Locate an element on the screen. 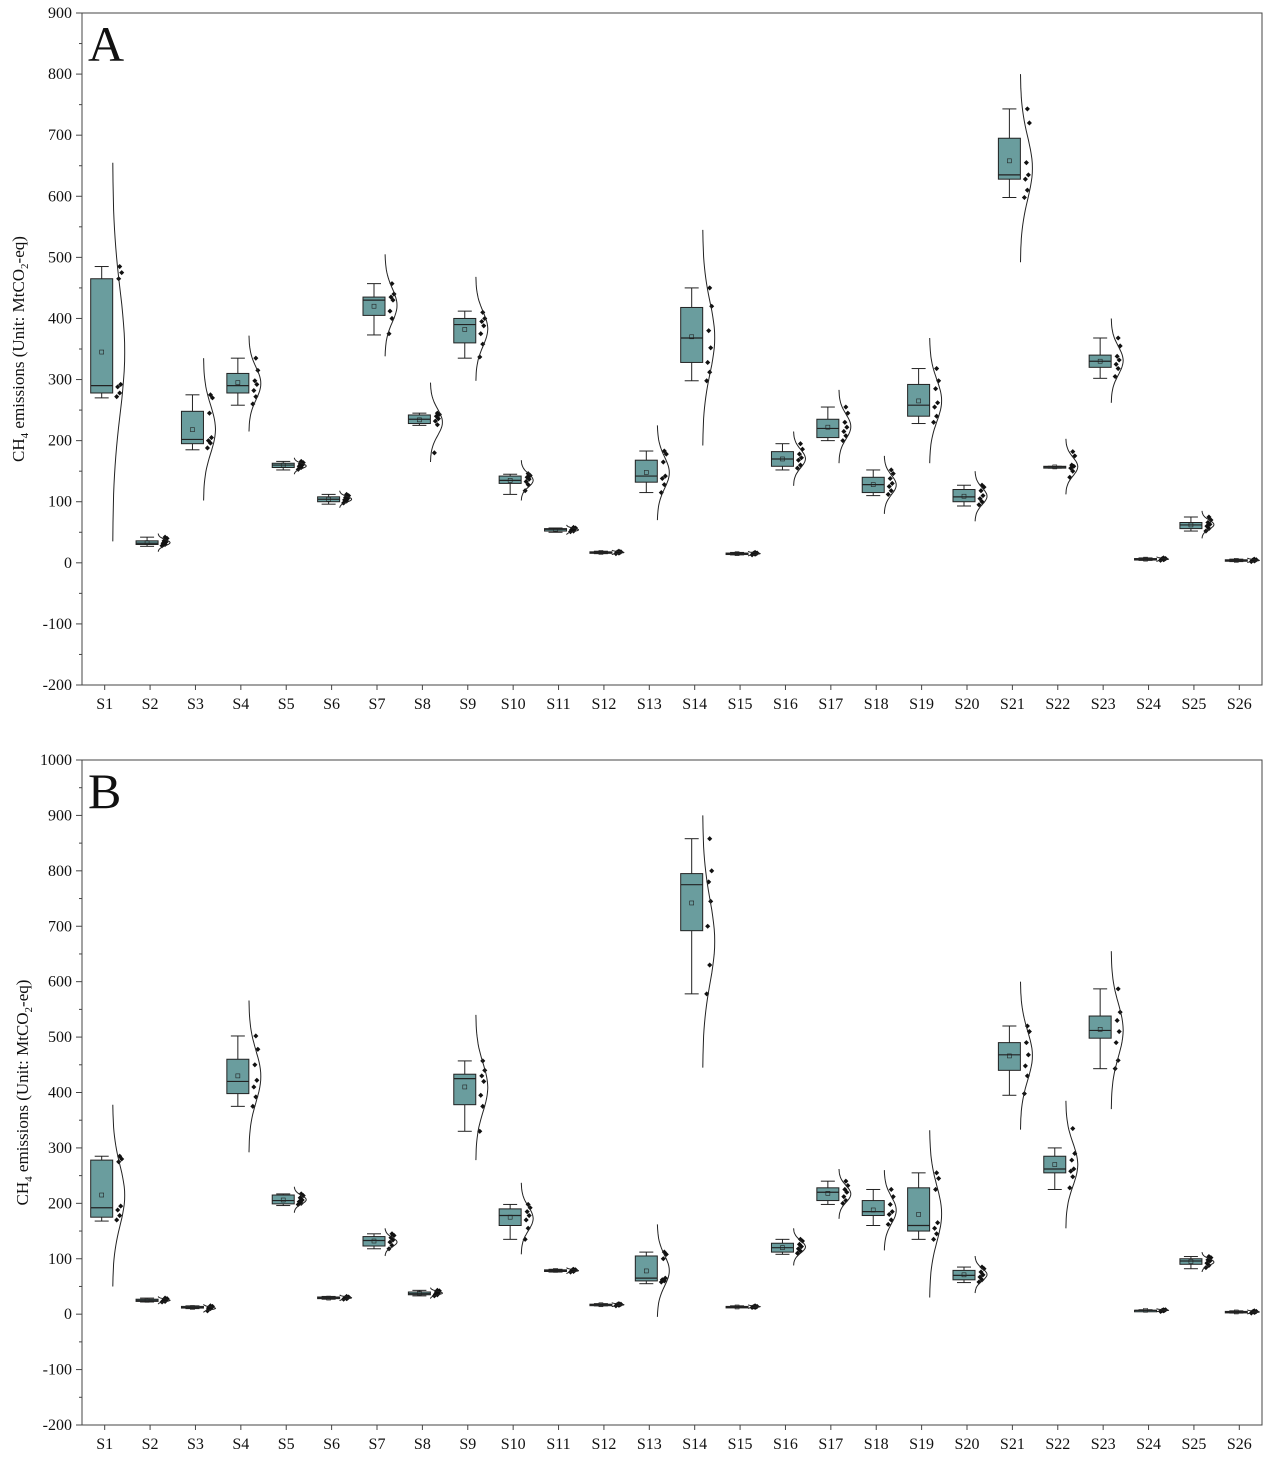 This screenshot has height=1470, width=1267. y-tick-label: 800 is located at coordinates (60, 871).